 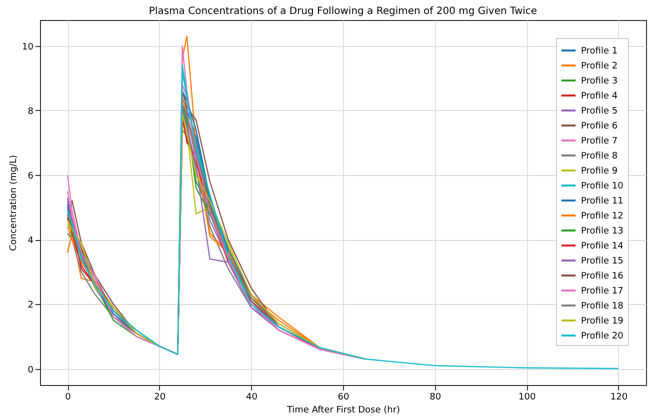 What do you see at coordinates (602, 277) in the screenshot?
I see `legend-label: Profile 16` at bounding box center [602, 277].